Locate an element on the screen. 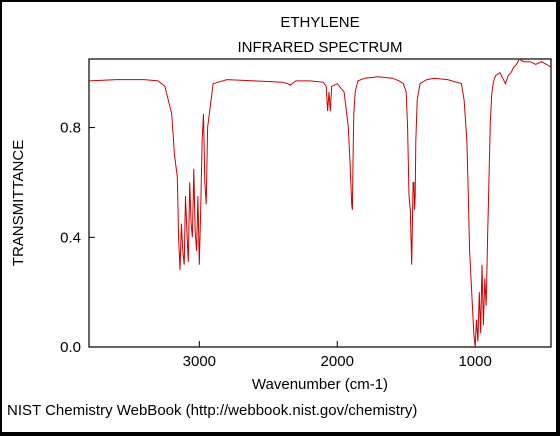 The height and width of the screenshot is (436, 560). y-tick-label: 0.0 is located at coordinates (70, 347).